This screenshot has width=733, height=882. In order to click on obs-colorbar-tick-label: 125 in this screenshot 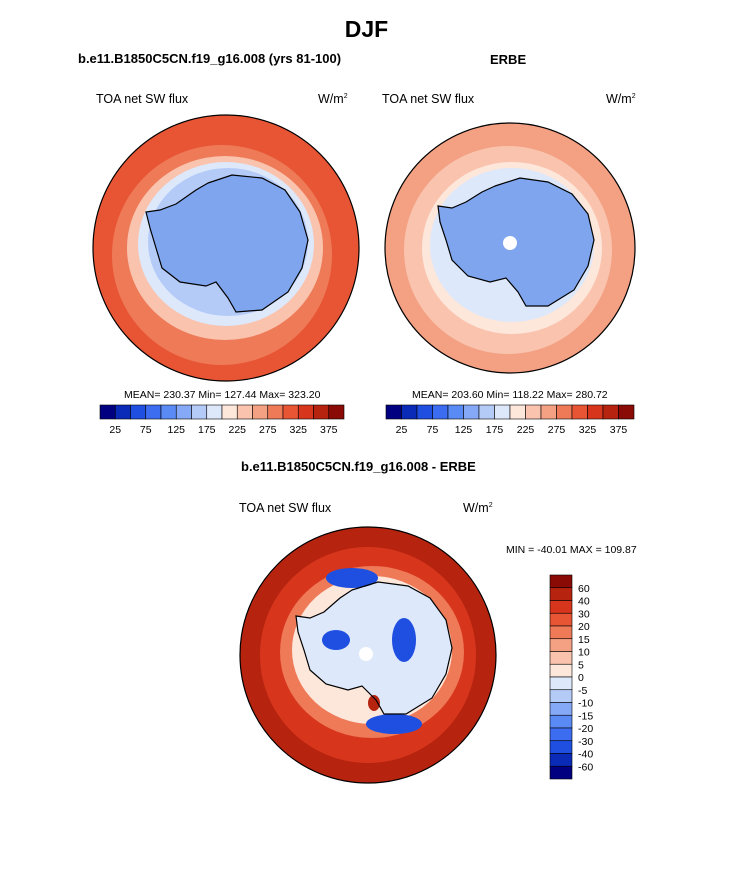, I will do `click(464, 430)`.